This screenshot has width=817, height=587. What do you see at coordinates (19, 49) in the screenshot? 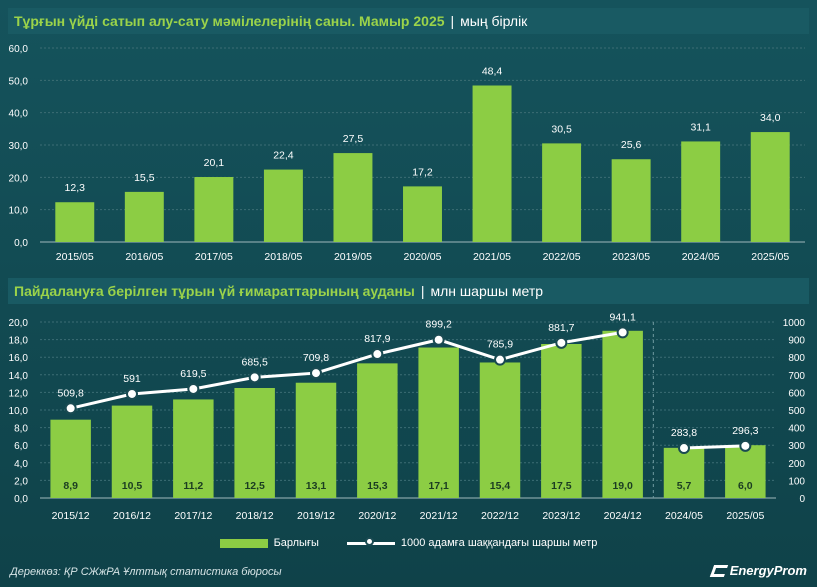
I see `chart1-ytick-label: 60,0` at bounding box center [19, 49].